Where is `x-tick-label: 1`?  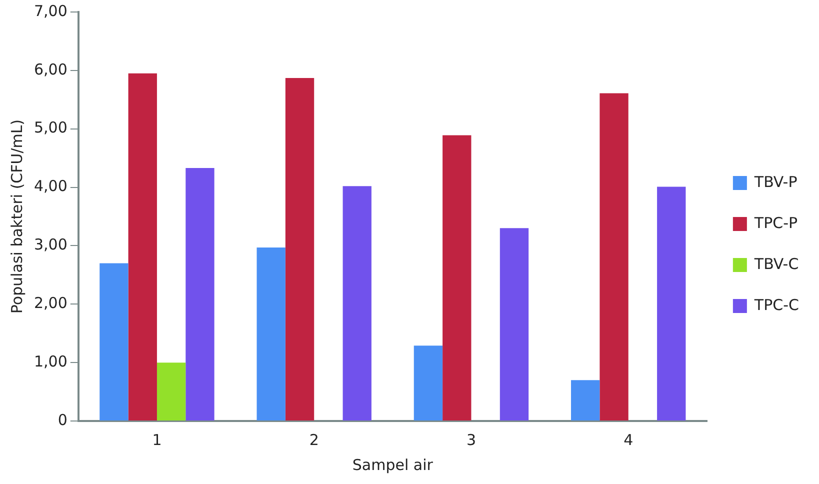 x-tick-label: 1 is located at coordinates (157, 439).